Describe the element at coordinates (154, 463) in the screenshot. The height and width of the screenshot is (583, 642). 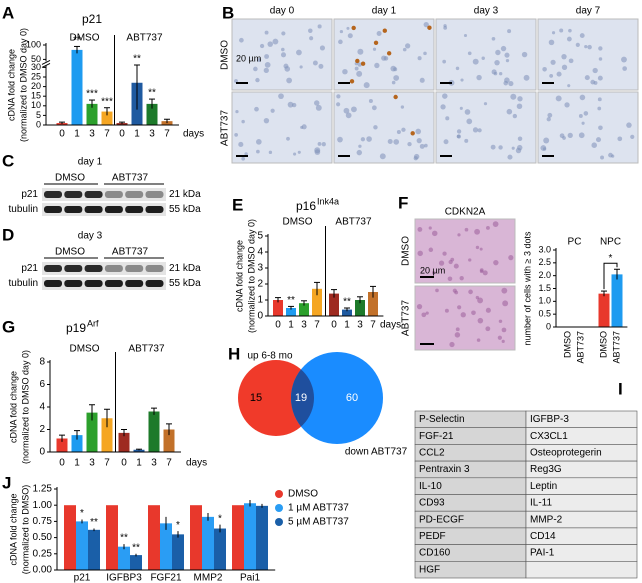
I see `x-tick-label: 3` at that location.